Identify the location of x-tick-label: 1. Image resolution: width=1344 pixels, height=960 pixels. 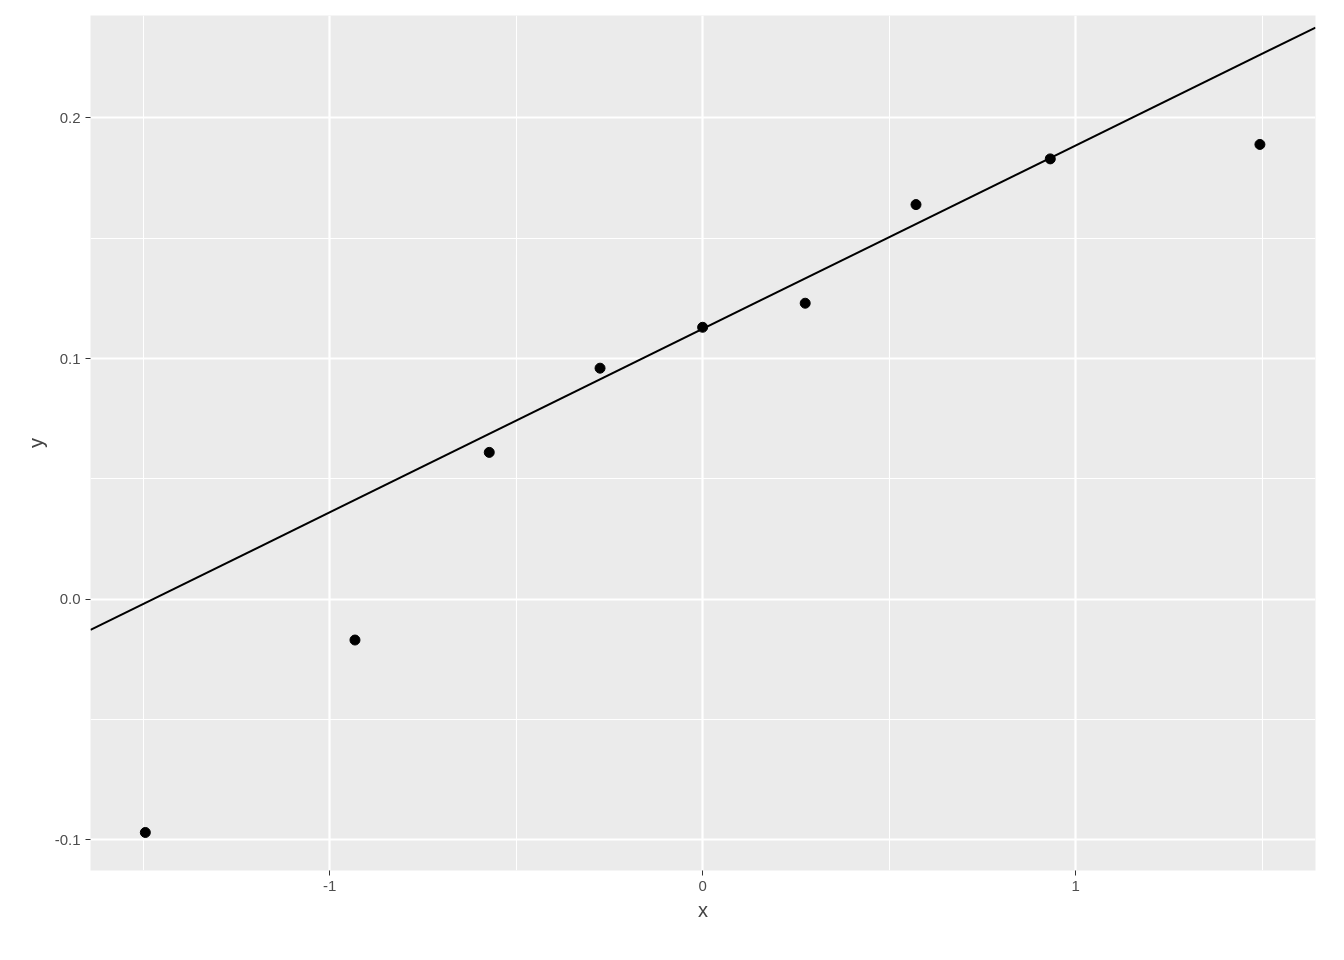
(1075, 885).